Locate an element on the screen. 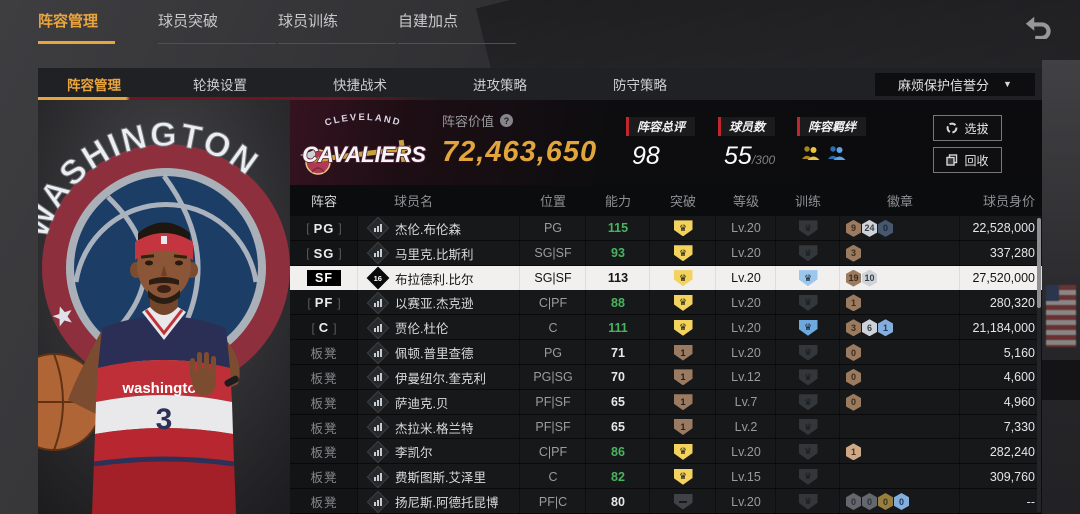 This screenshot has height=514, width=1080. recycle-button: 回收 is located at coordinates (967, 160).